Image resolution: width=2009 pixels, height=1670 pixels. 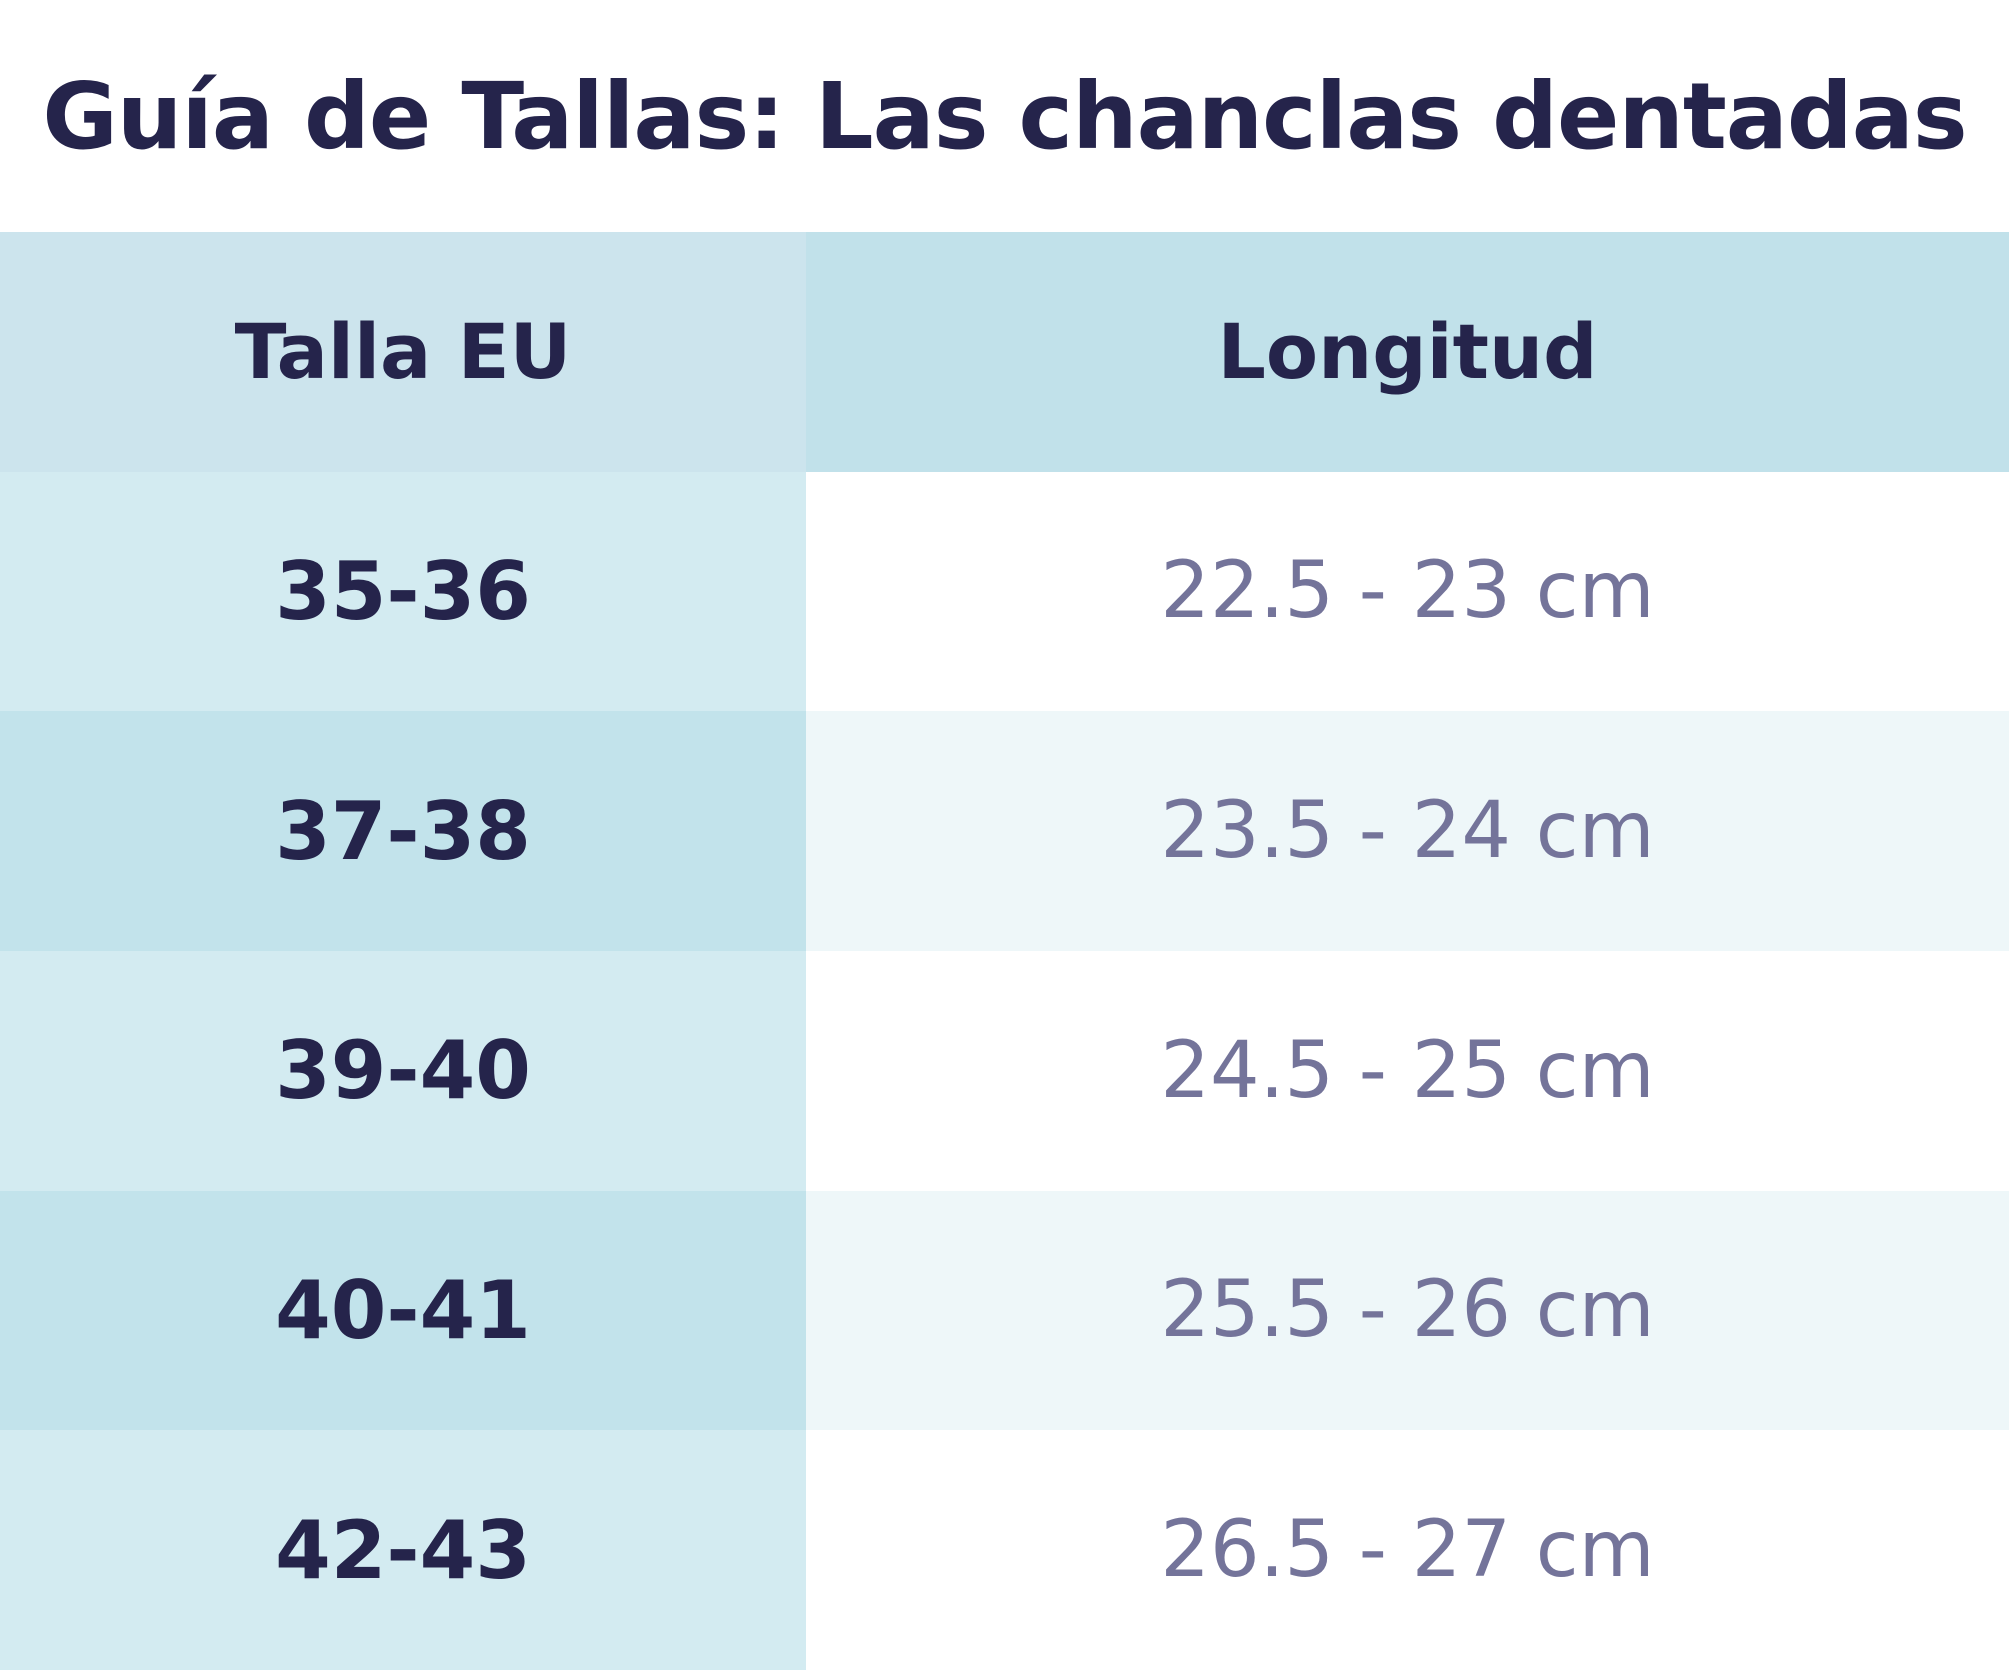 What do you see at coordinates (1004, 116) in the screenshot?
I see `page-title: Guía de Tallas: Las chanclas dentadas` at bounding box center [1004, 116].